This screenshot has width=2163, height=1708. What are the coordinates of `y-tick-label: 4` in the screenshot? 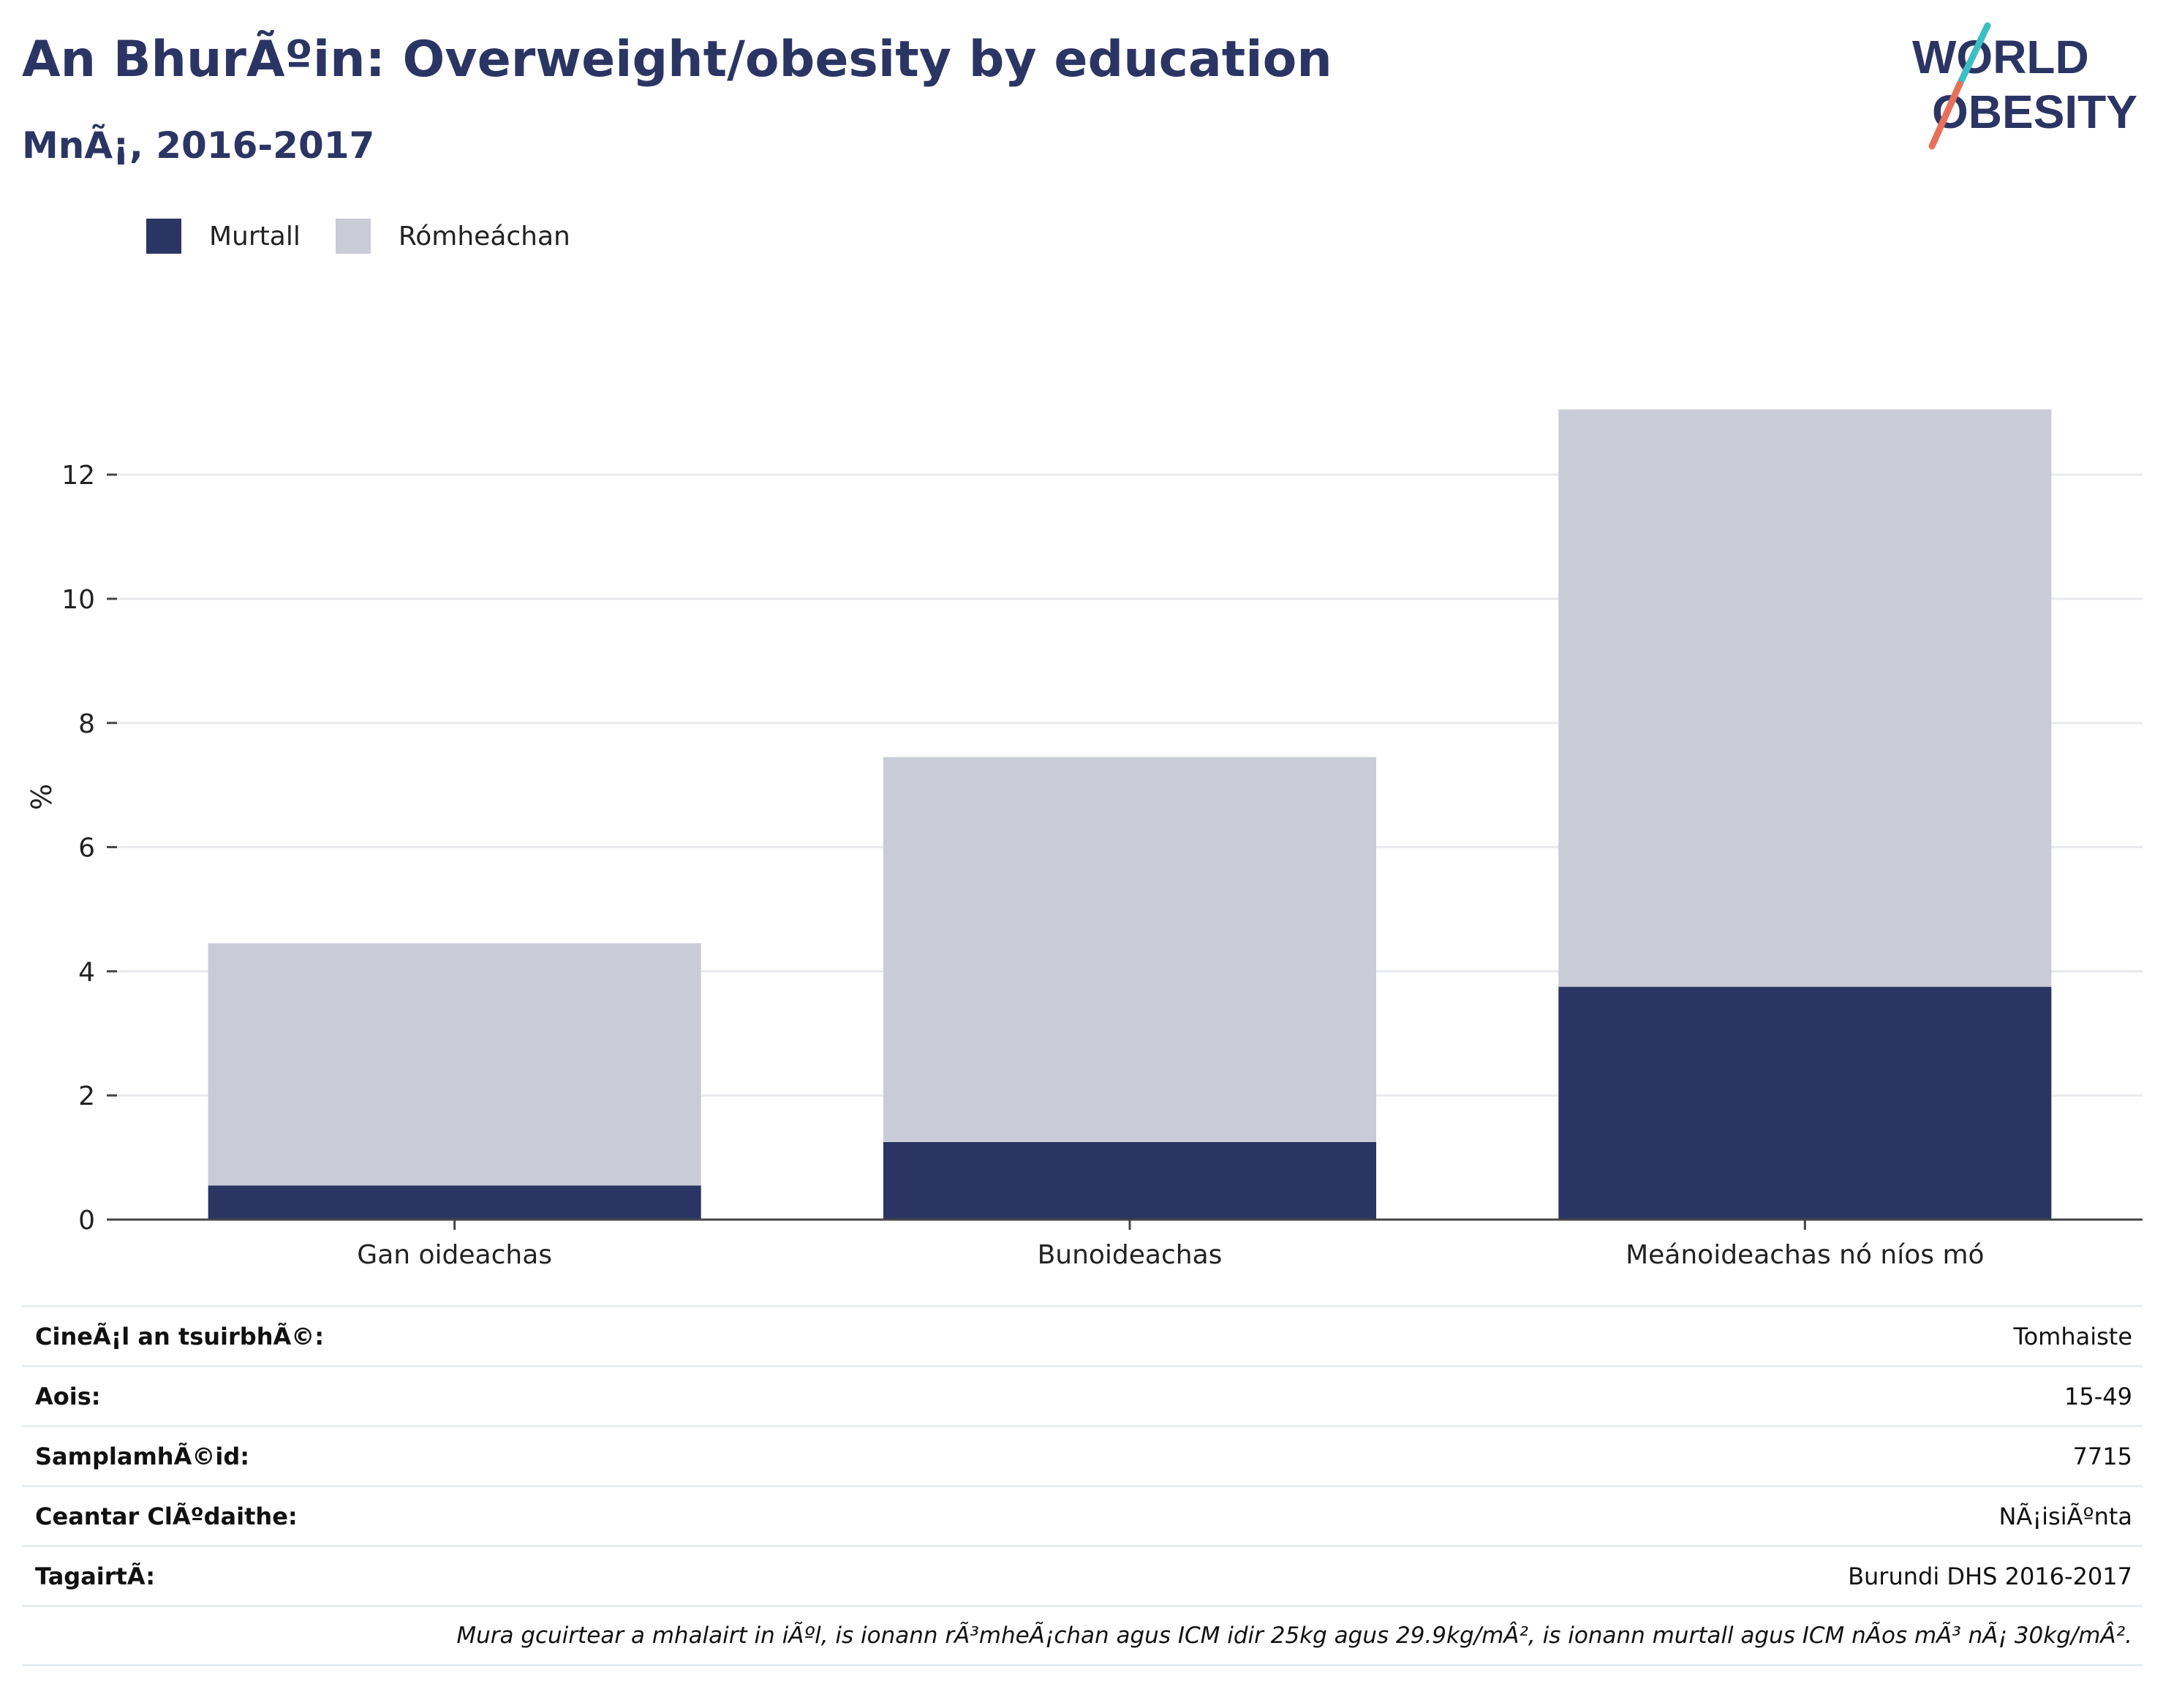 It's located at (86, 972).